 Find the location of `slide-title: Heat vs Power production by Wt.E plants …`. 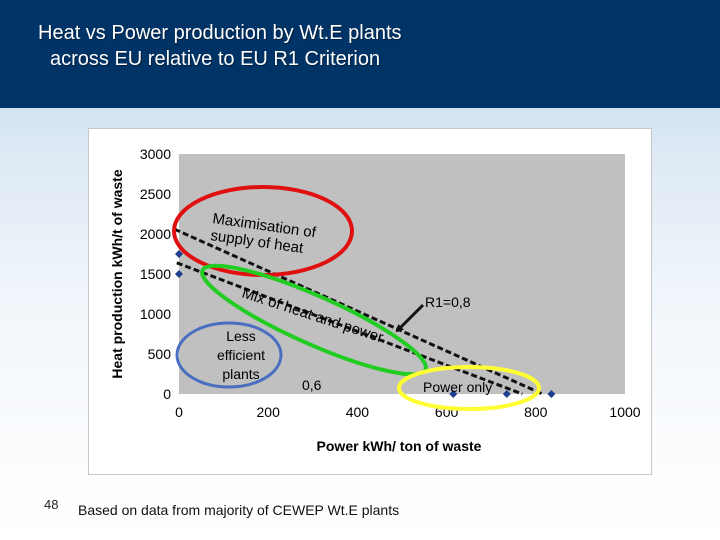

slide-title: Heat vs Power production by Wt.E plants … is located at coordinates (338, 46).